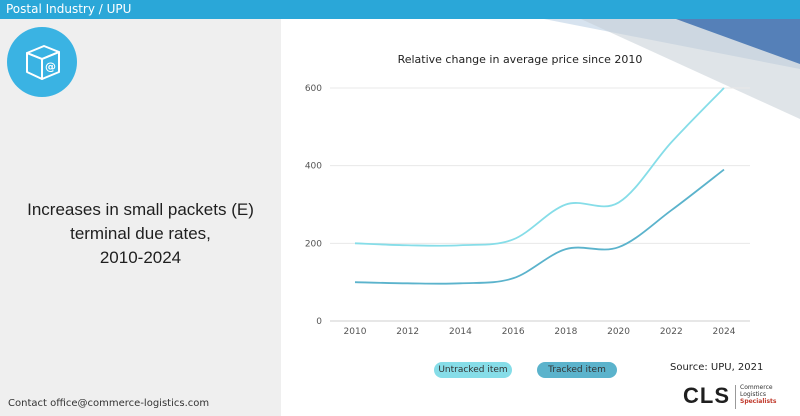 This screenshot has height=416, width=800. I want to click on x-tick-label: 2016, so click(513, 332).